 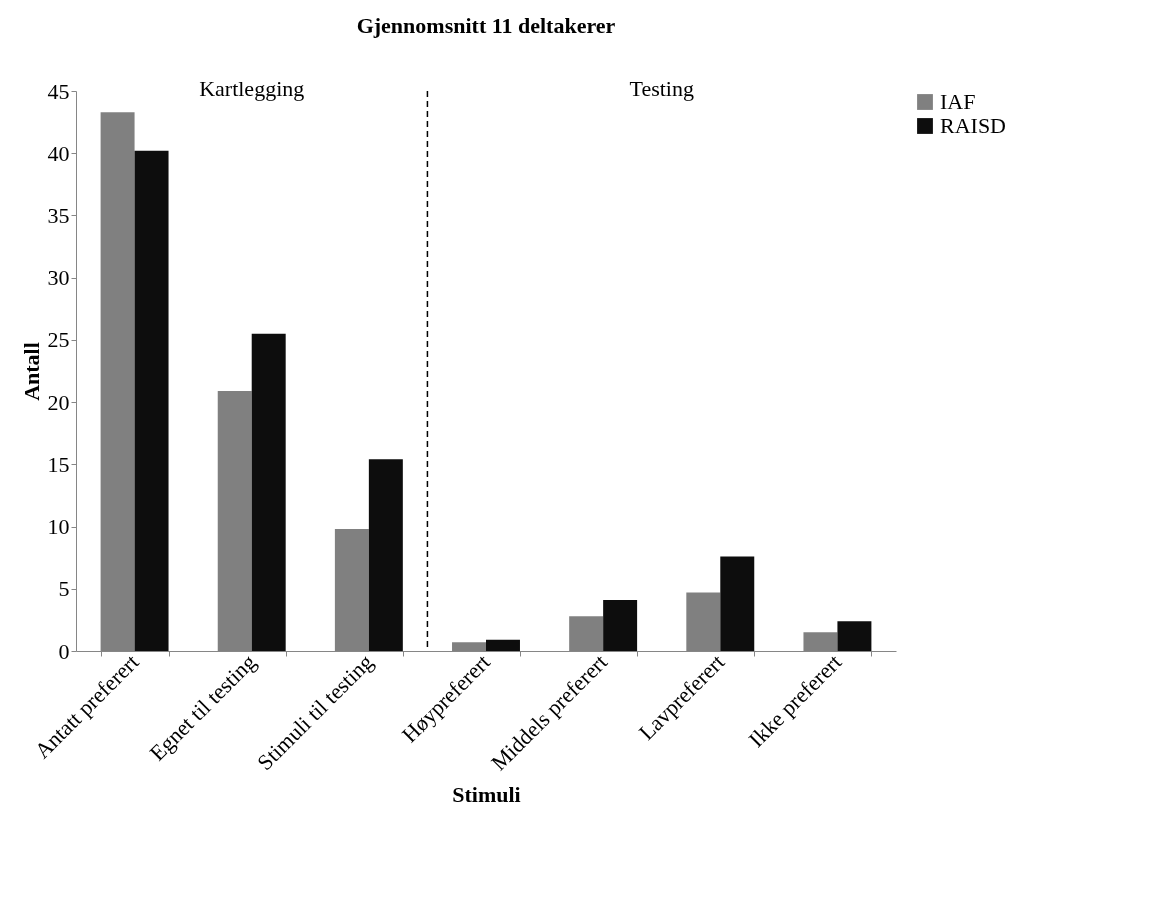 I want to click on y-tick-label: 15, so click(x=58, y=464).